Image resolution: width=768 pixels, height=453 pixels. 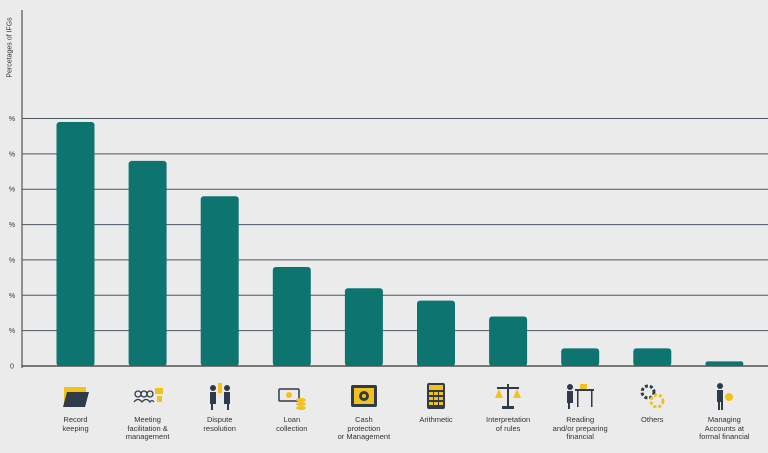 I want to click on y-axis-title-text: Percetages of IFGs, so click(x=10, y=47).